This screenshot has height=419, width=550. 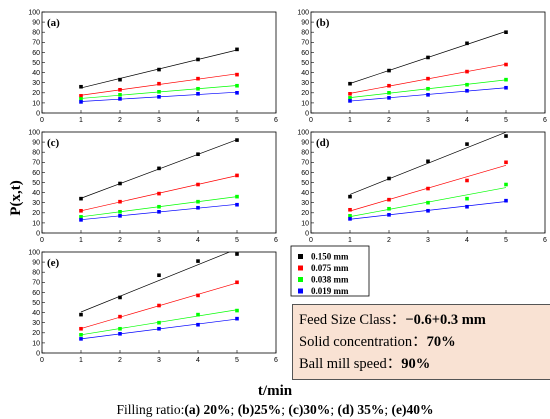 What do you see at coordinates (330, 257) in the screenshot?
I see `legend-entry-label: 0.150 mm` at bounding box center [330, 257].